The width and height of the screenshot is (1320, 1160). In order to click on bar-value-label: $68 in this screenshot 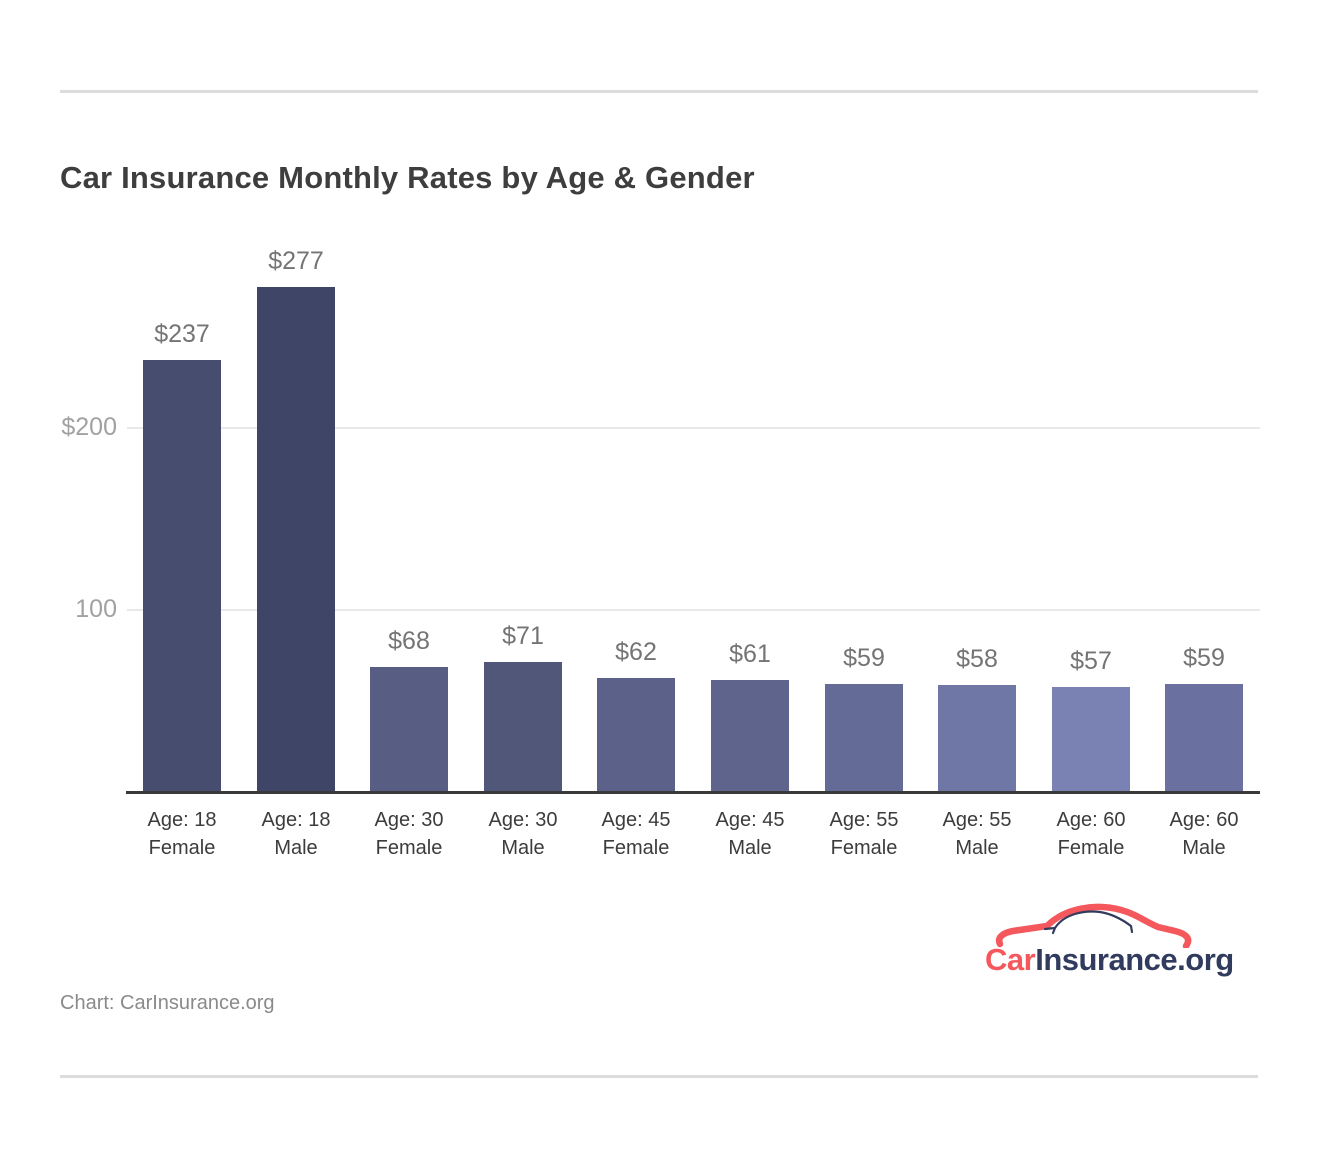, I will do `click(409, 641)`.